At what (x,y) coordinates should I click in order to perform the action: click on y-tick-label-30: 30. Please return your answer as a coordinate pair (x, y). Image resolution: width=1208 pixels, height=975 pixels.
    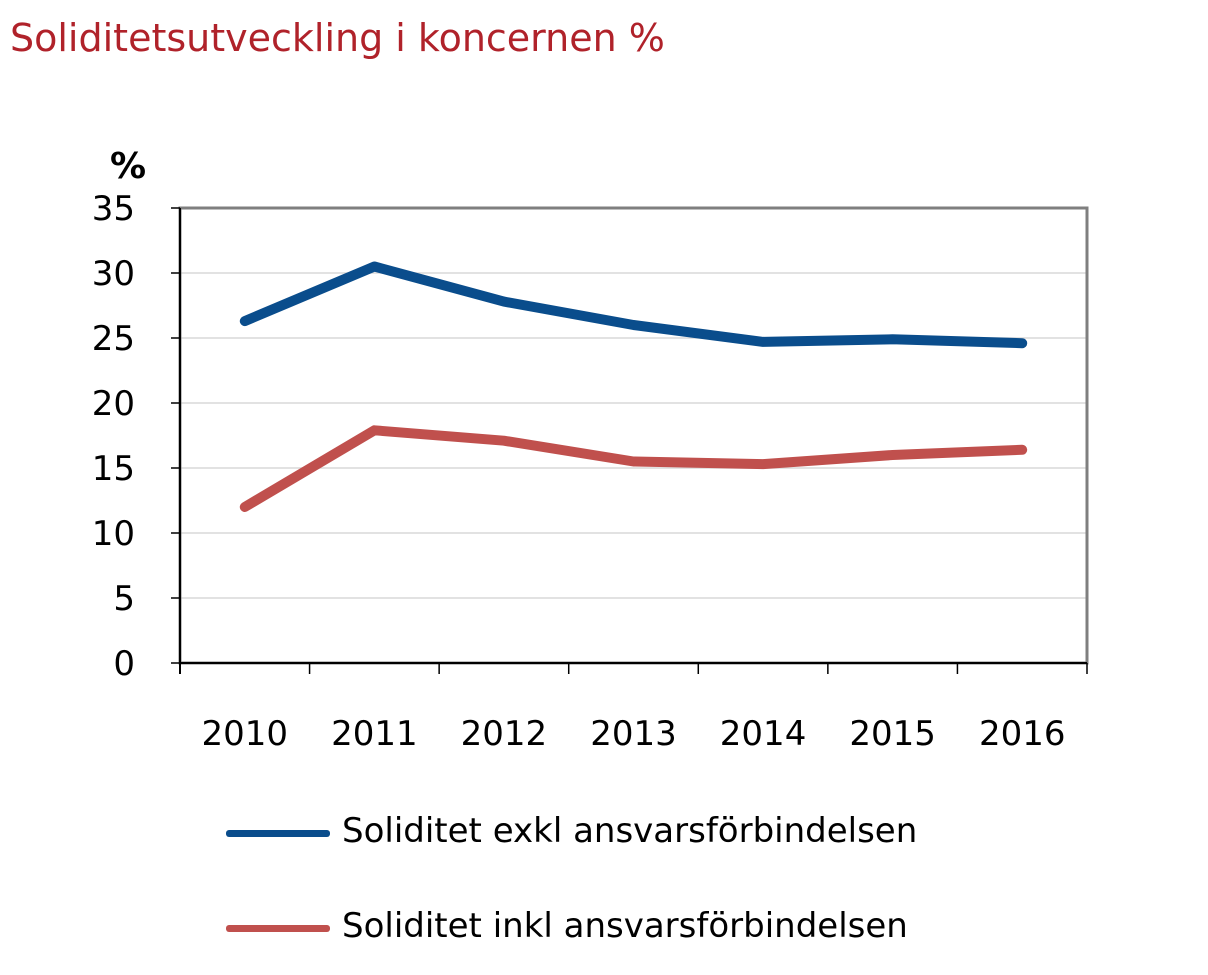
    Looking at the image, I should click on (113, 274).